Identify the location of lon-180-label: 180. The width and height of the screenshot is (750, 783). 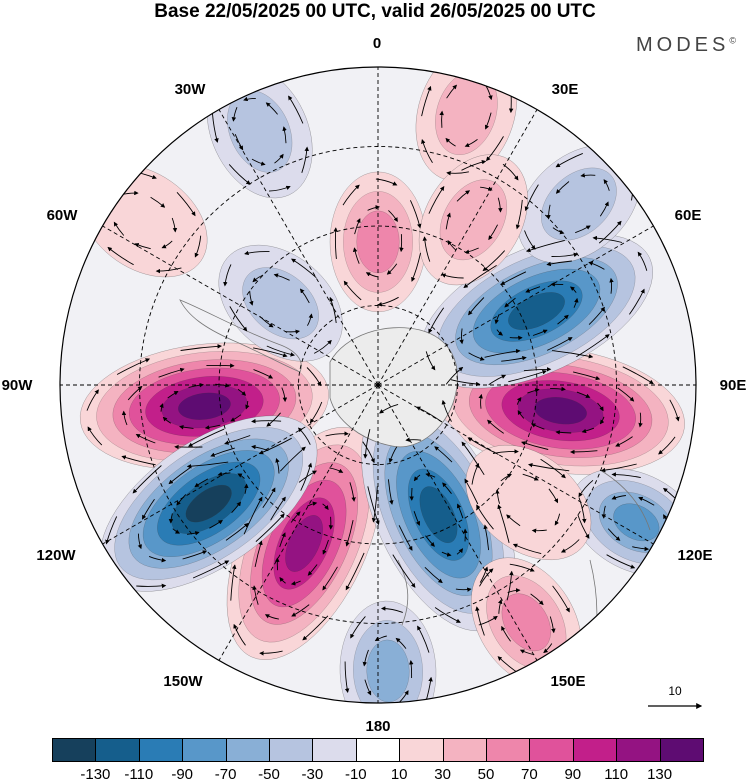
(378, 726).